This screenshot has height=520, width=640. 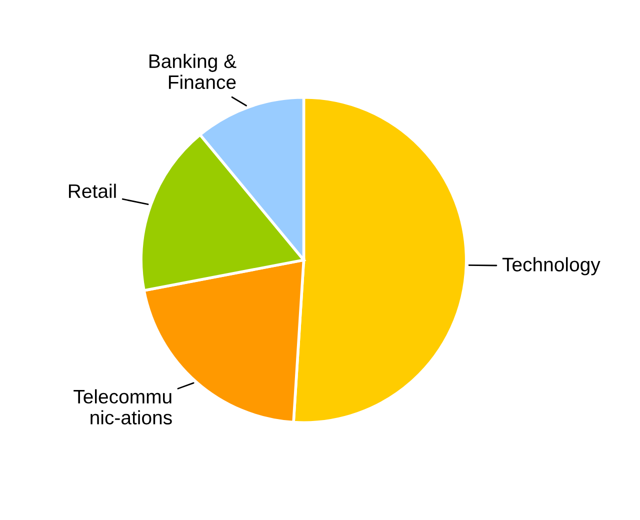 I want to click on slice-label: Banking & Finance, so click(x=193, y=72).